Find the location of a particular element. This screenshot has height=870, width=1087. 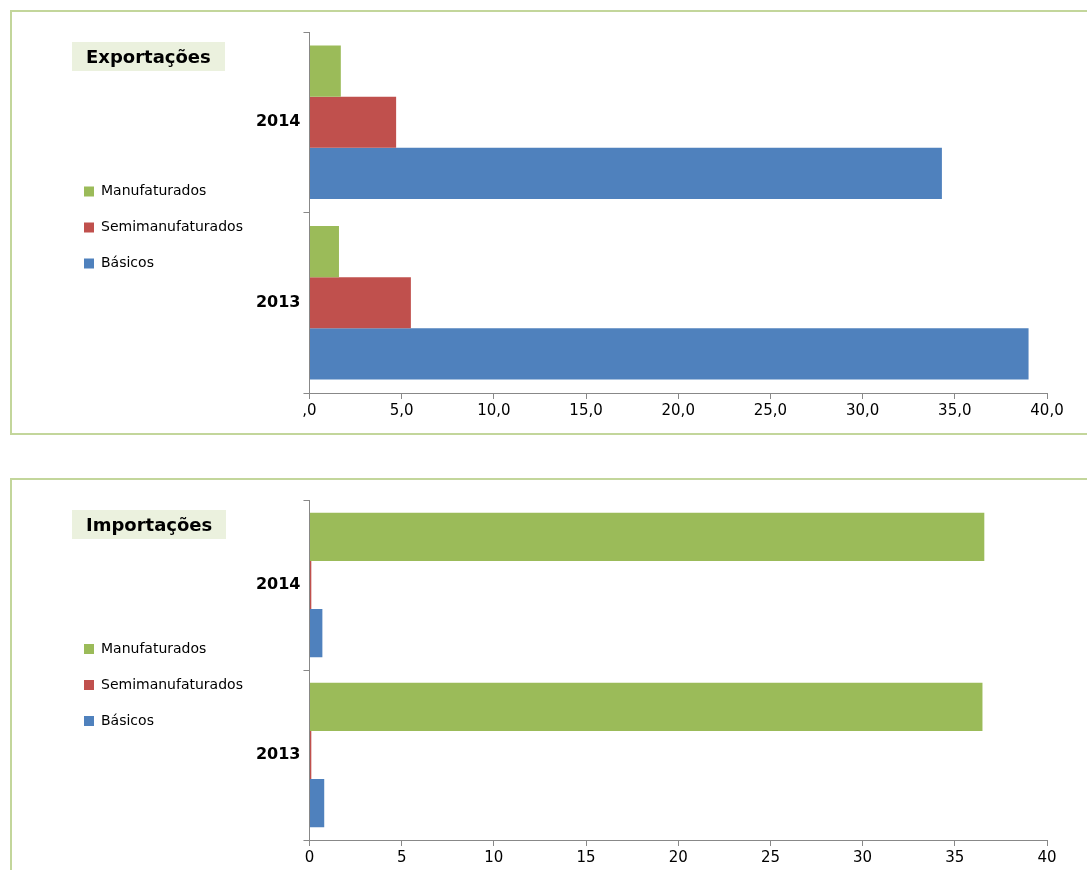

x-tick-label: 30 is located at coordinates (863, 856).